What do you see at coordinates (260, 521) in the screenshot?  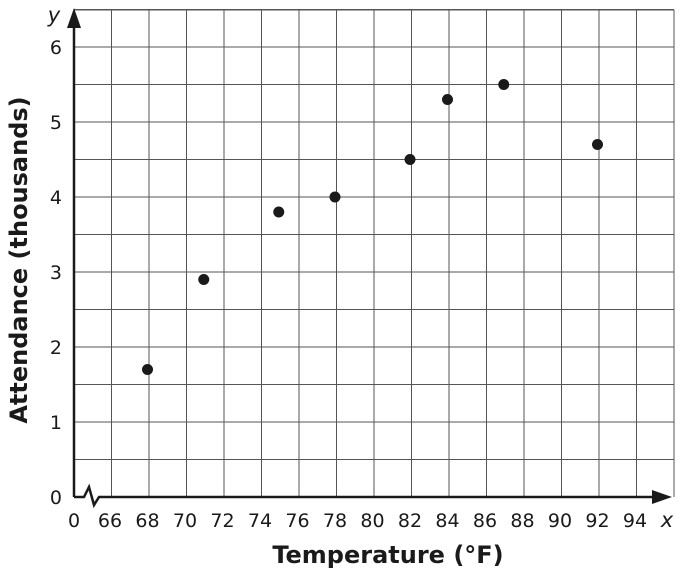 I see `x-tick-label: 74` at bounding box center [260, 521].